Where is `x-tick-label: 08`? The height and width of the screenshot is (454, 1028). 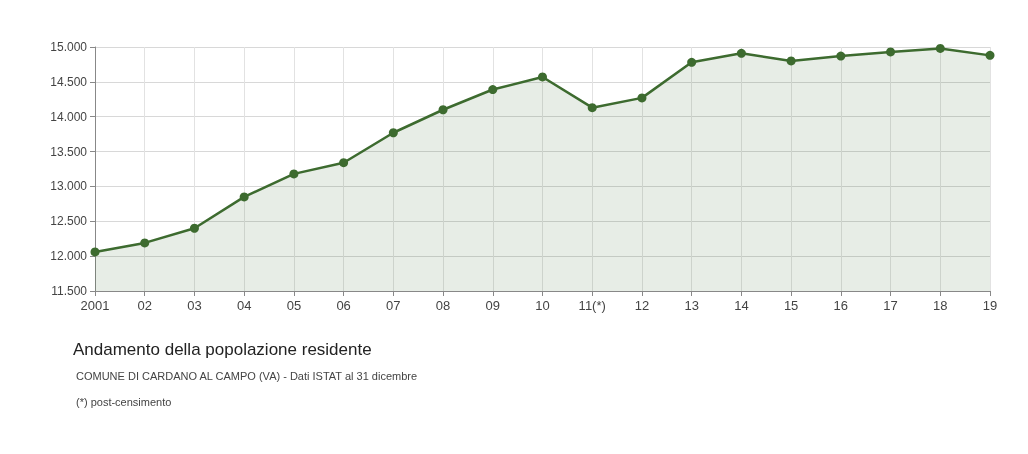 x-tick-label: 08 is located at coordinates (443, 305).